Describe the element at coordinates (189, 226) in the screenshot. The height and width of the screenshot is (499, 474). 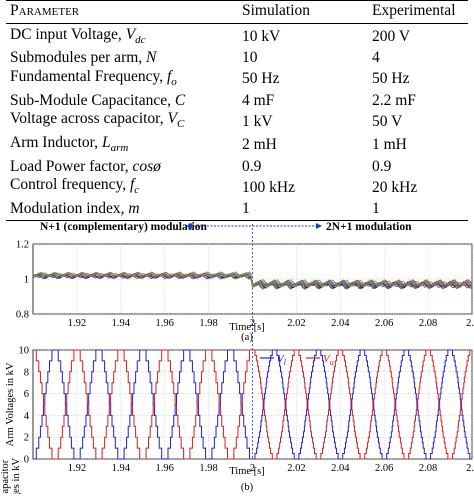
I see `arrow-head-left` at that location.